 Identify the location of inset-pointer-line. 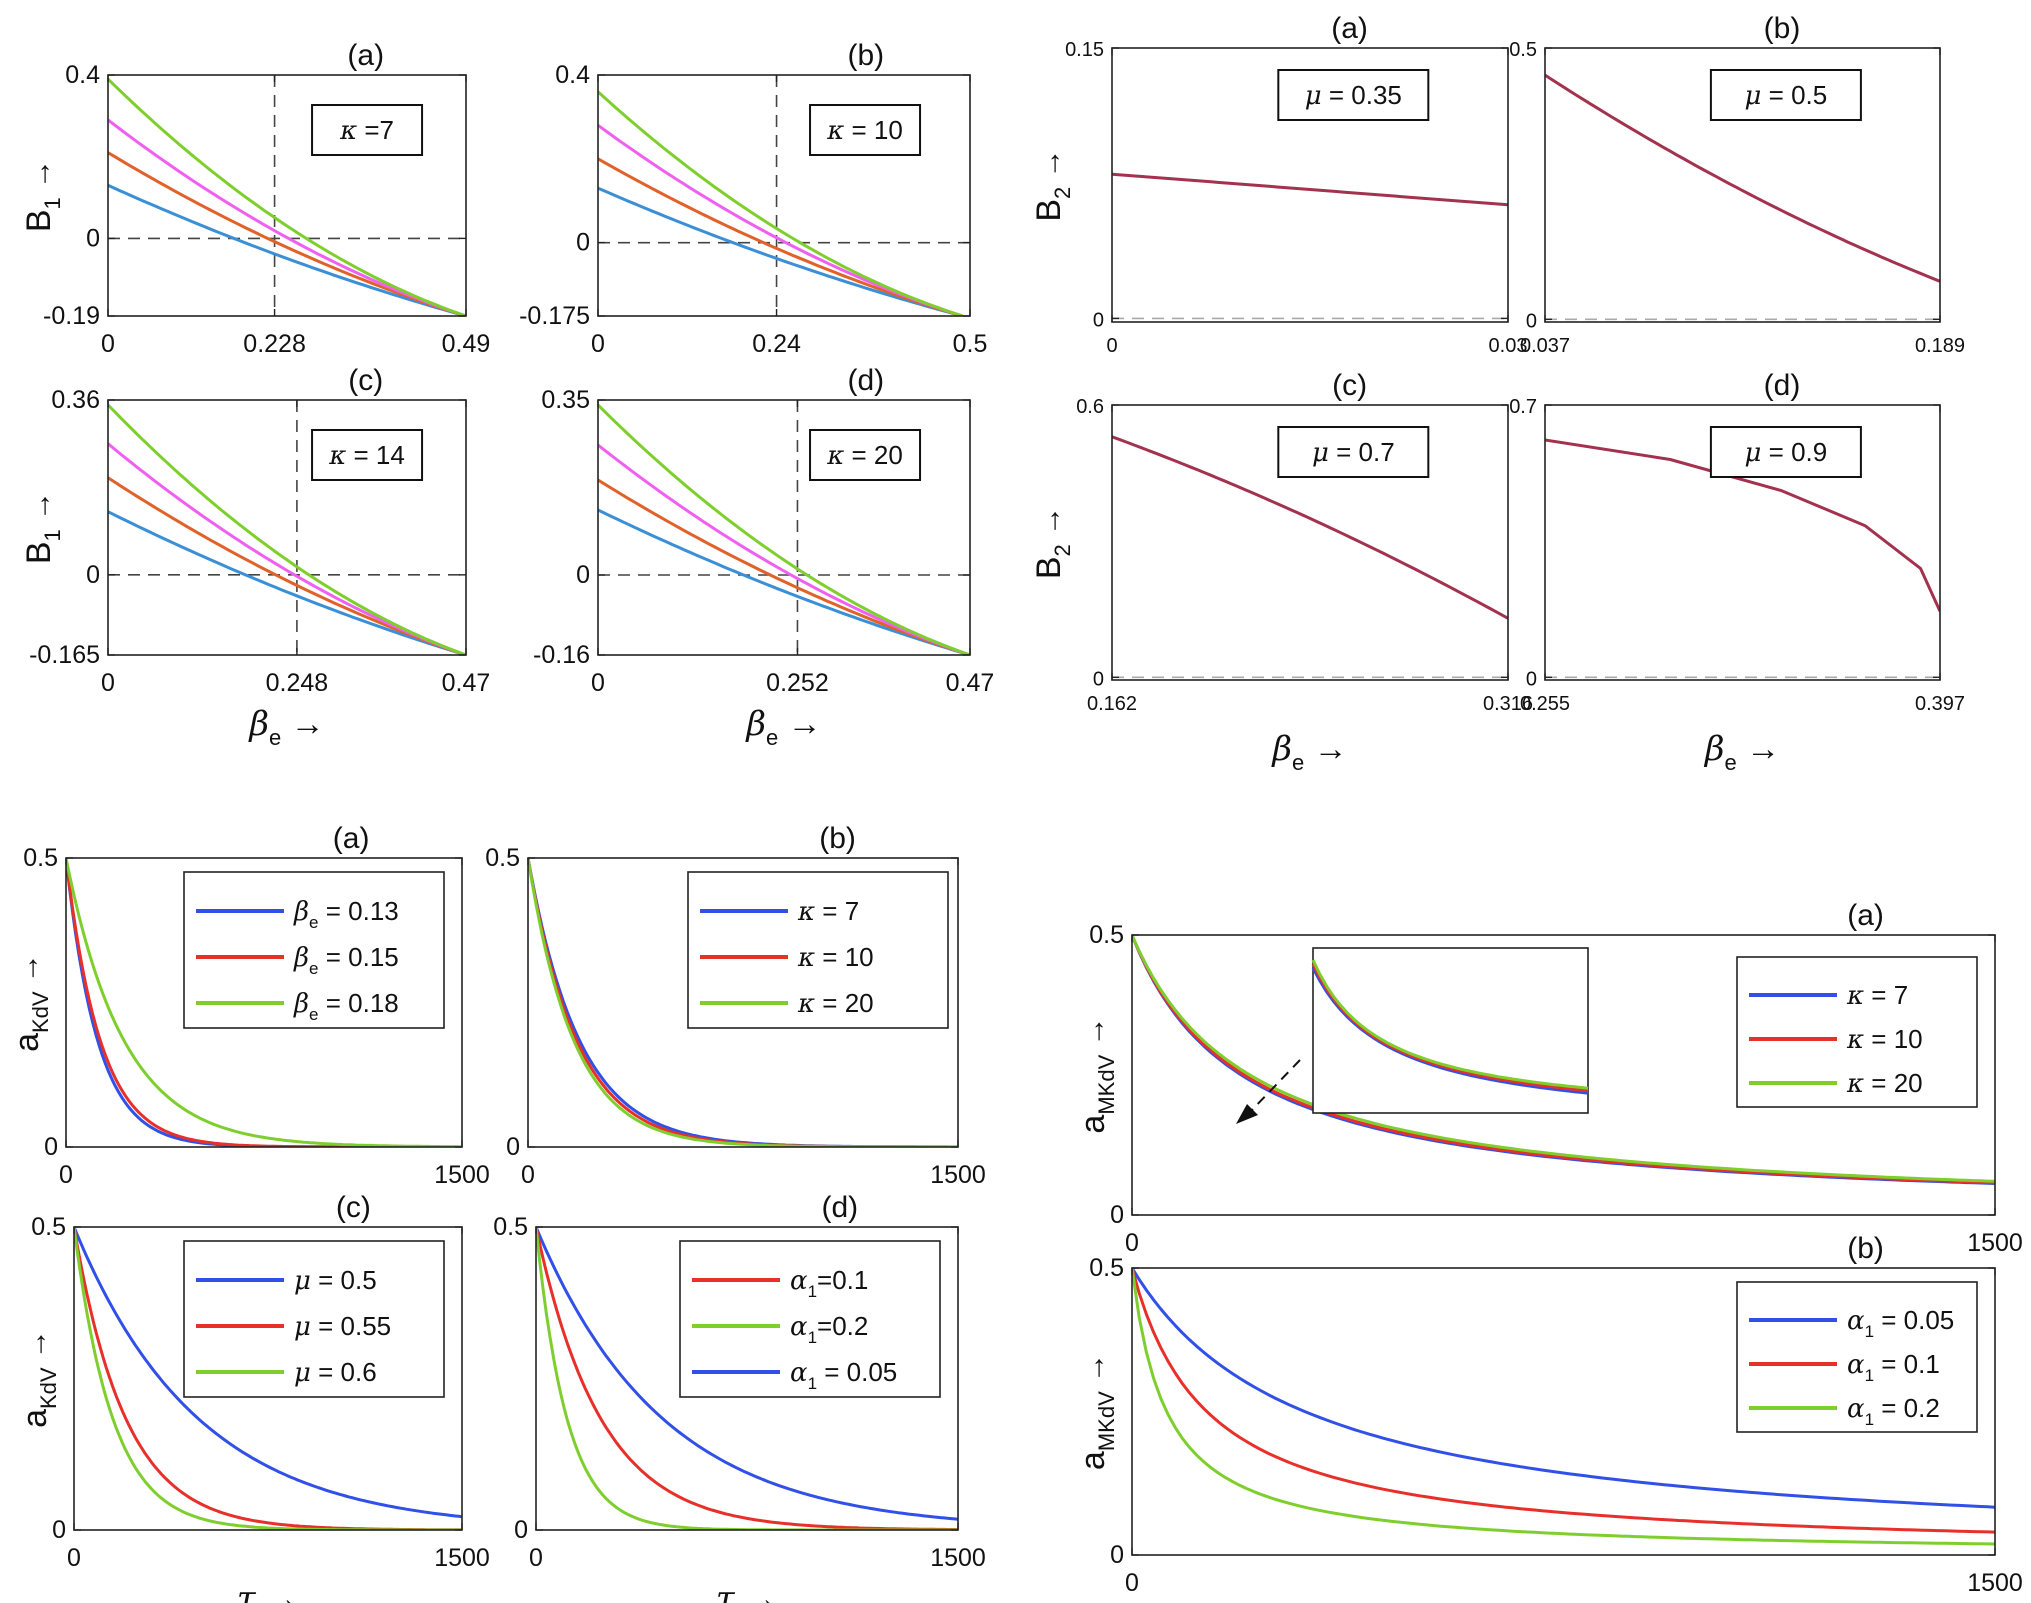
(1275, 1086).